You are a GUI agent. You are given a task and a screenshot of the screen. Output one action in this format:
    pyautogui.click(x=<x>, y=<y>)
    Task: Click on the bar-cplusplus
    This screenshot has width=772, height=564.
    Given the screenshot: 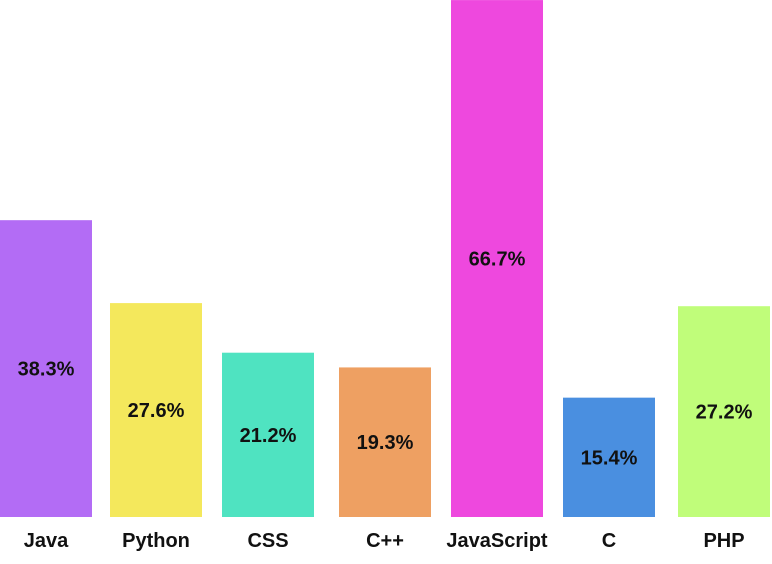 What is the action you would take?
    pyautogui.click(x=385, y=442)
    